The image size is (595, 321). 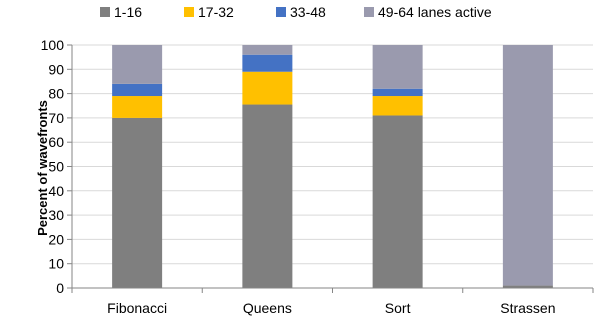 What do you see at coordinates (60, 288) in the screenshot?
I see `y-tick-label: 0` at bounding box center [60, 288].